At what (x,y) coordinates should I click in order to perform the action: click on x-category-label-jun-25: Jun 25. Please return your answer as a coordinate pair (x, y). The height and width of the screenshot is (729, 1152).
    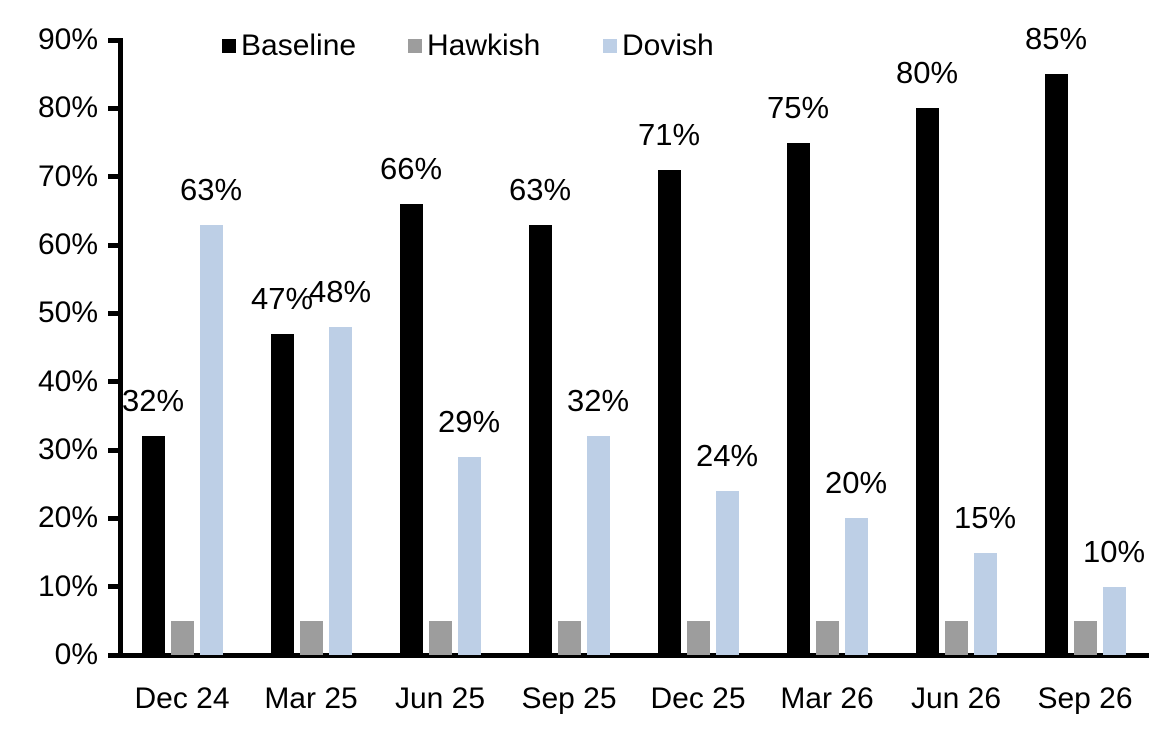
    Looking at the image, I should click on (440, 698).